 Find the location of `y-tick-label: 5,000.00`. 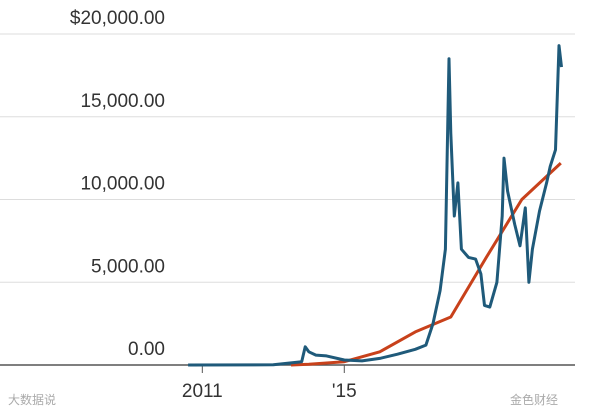

y-tick-label: 5,000.00 is located at coordinates (128, 266).